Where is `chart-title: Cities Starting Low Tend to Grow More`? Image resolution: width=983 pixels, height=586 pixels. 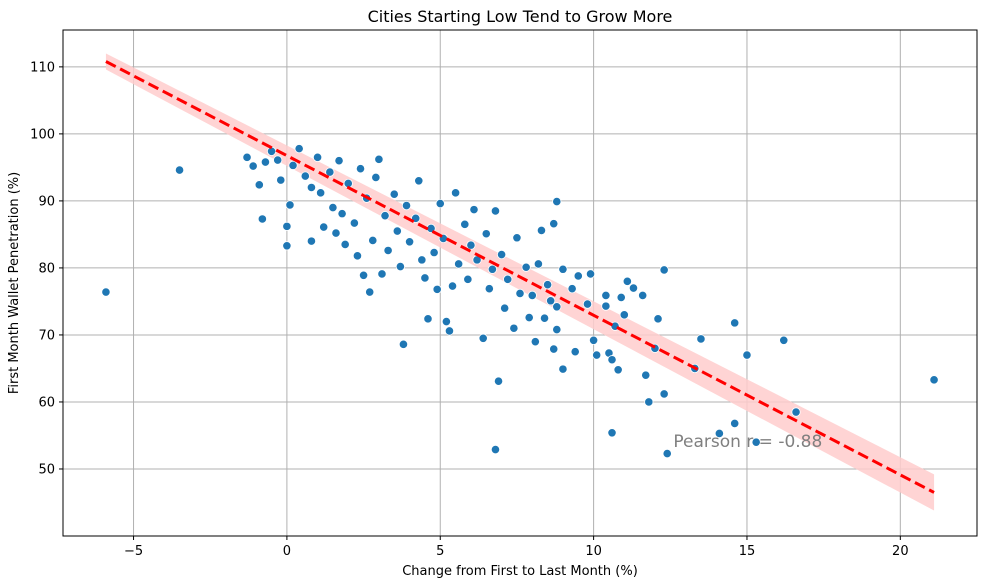
chart-title: Cities Starting Low Tend to Grow More is located at coordinates (520, 16).